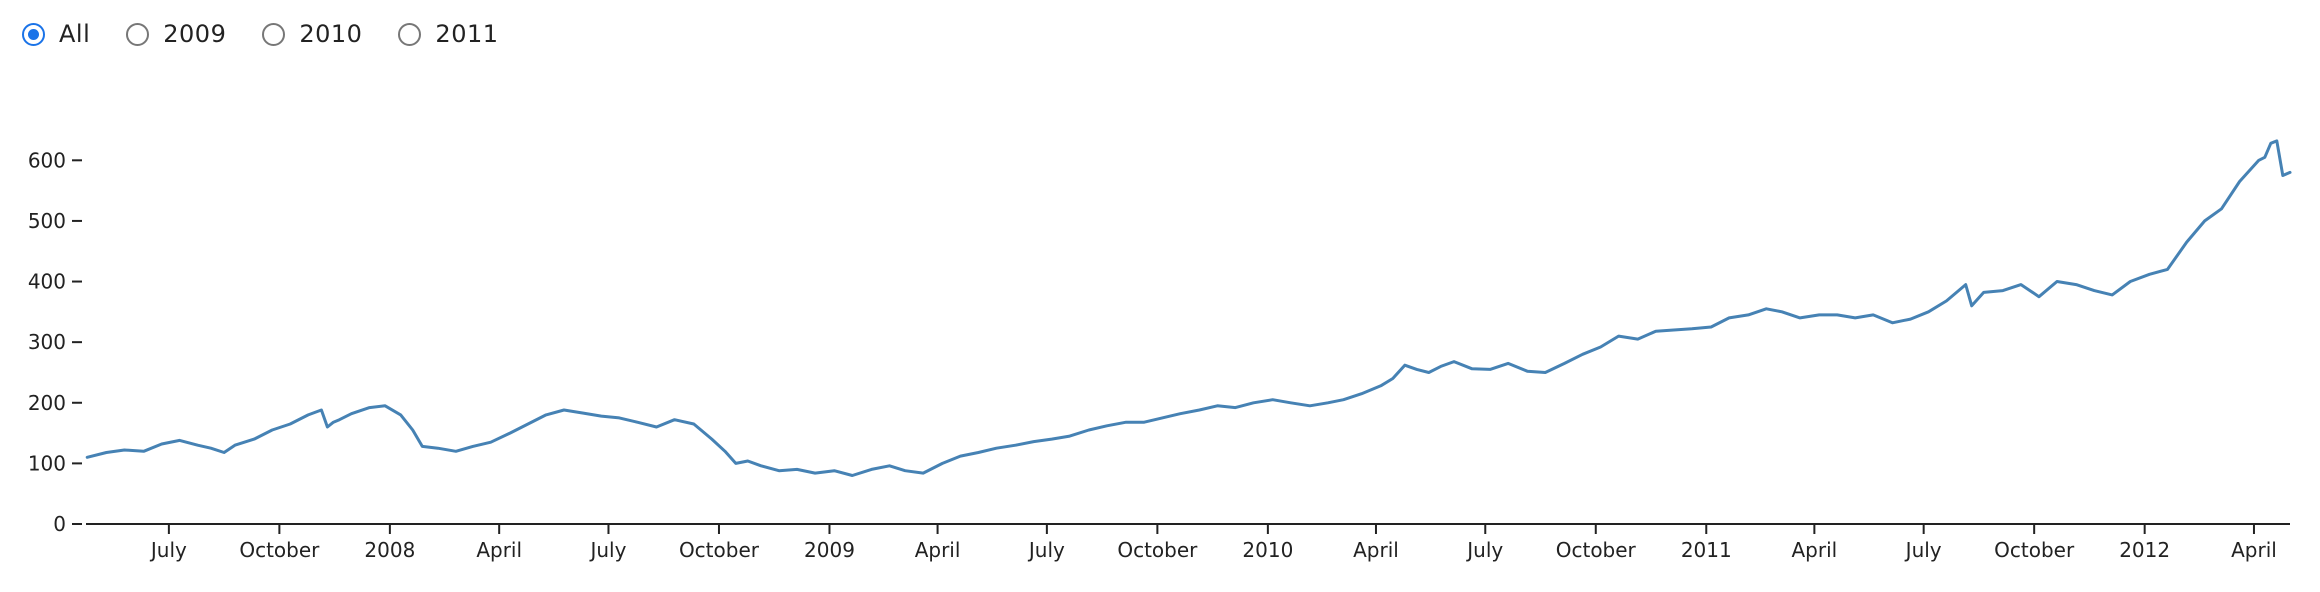  I want to click on y-tick-label: 500, so click(47, 221).